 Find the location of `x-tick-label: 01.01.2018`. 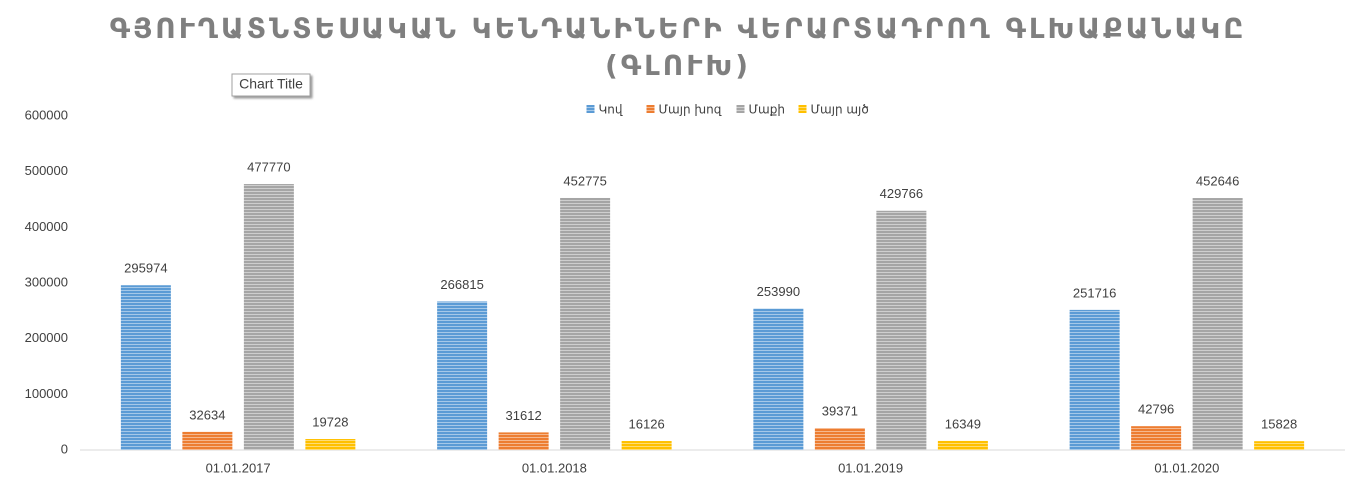

x-tick-label: 01.01.2018 is located at coordinates (554, 467).